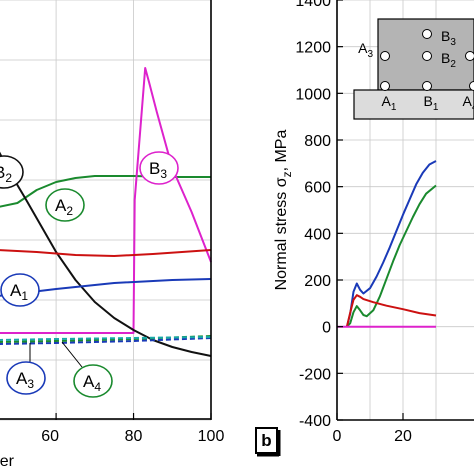 The width and height of the screenshot is (474, 474). I want to click on label-a2-circle, so click(65, 205).